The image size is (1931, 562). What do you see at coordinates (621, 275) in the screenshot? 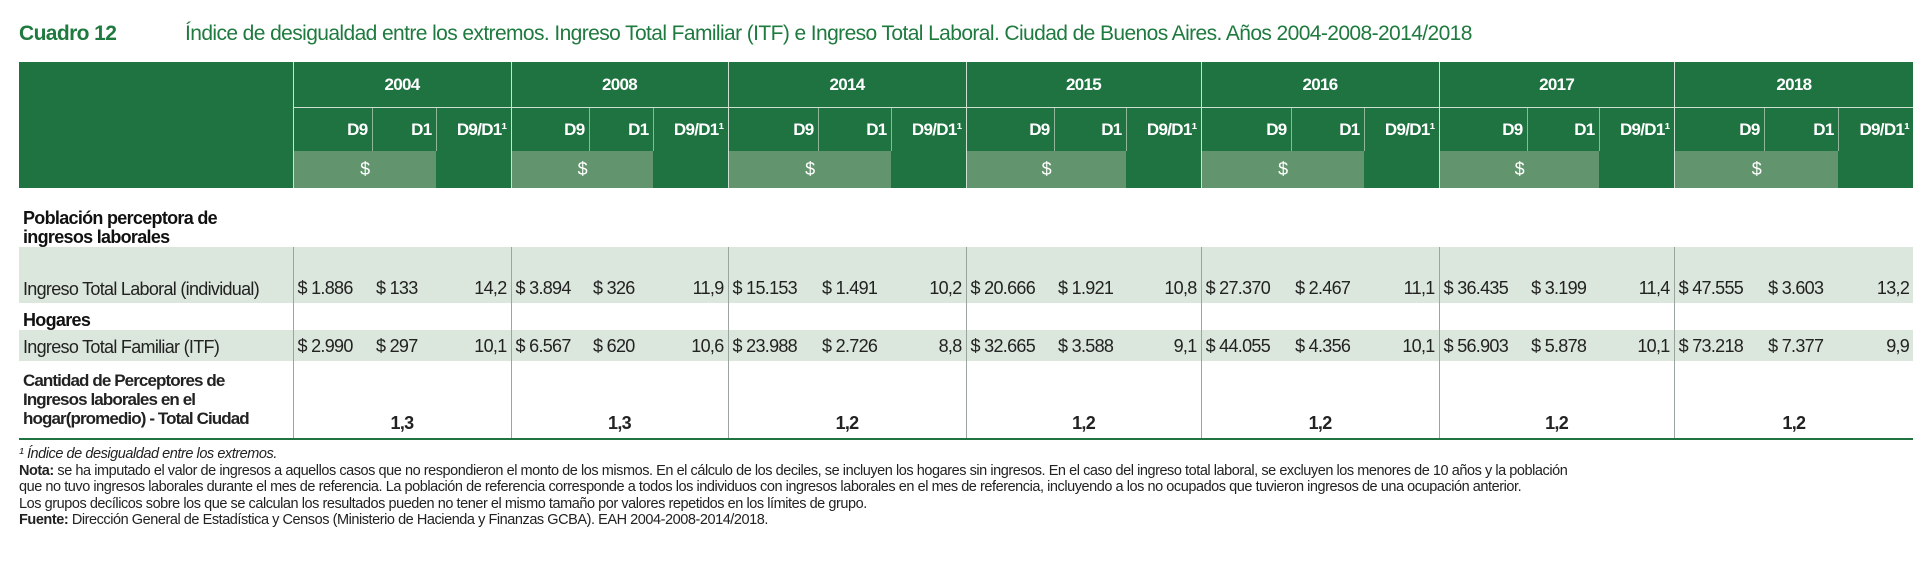
I see `d1-value: $ 326` at bounding box center [621, 275].